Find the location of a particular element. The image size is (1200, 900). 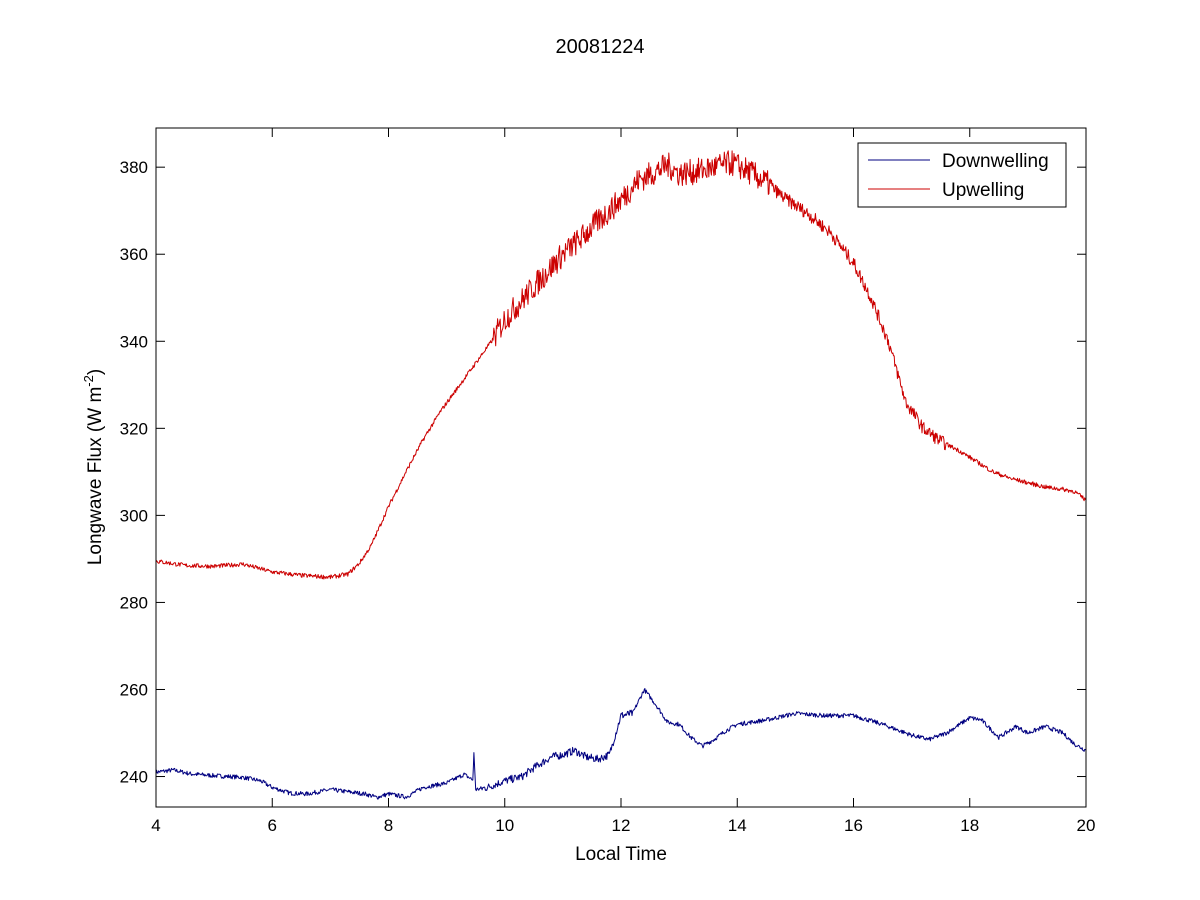

y-axis-label: Longwave Flux (W m-2) is located at coordinates (93, 467).